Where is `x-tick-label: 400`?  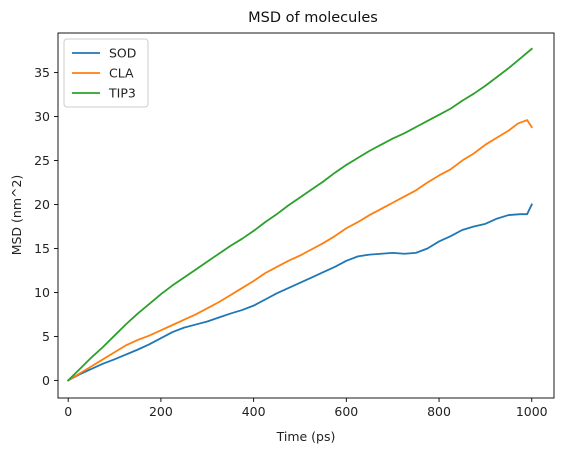
x-tick-label: 400 is located at coordinates (254, 411).